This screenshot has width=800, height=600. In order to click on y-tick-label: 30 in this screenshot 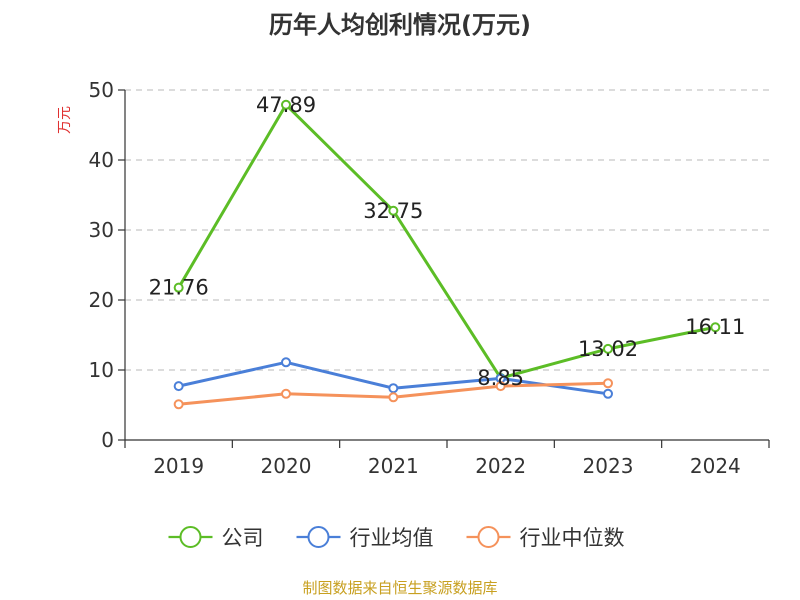, I will do `click(101, 230)`.